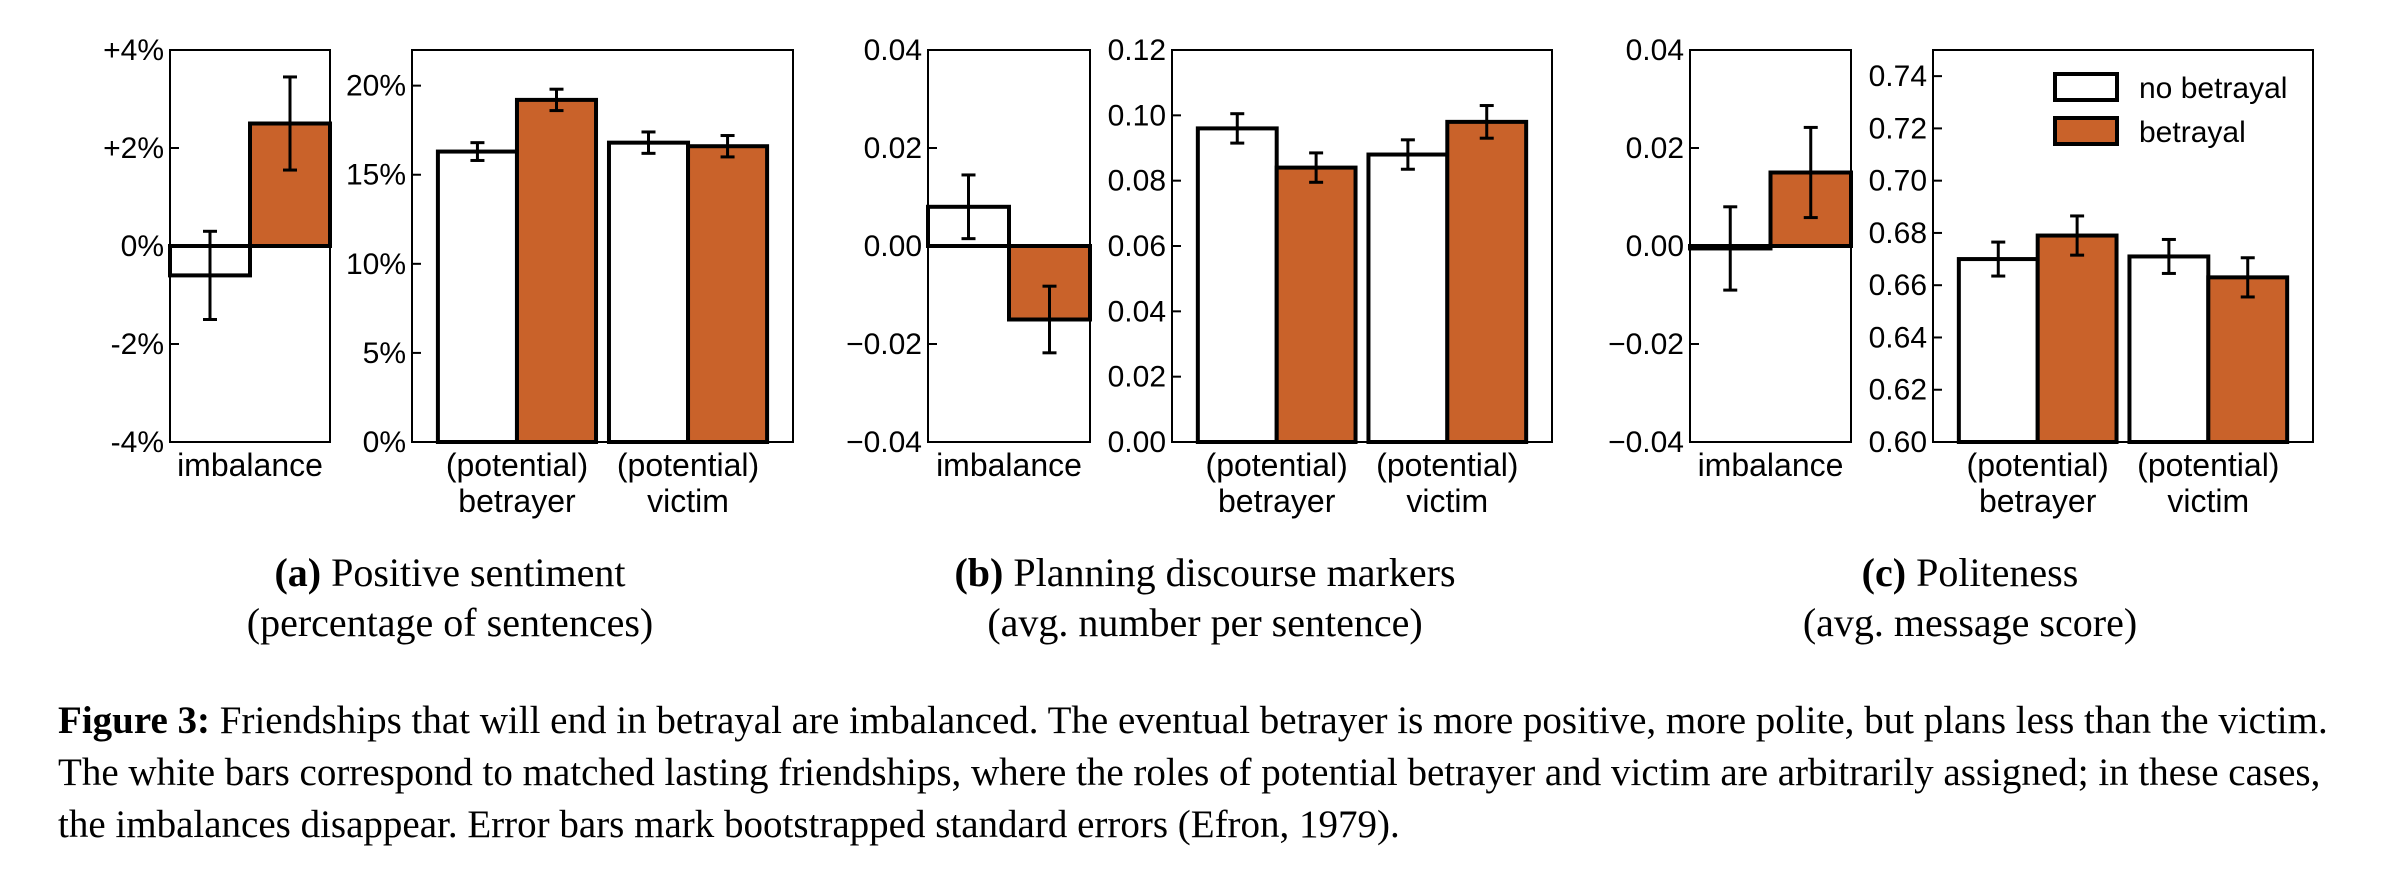 Image resolution: width=2394 pixels, height=886 pixels. What do you see at coordinates (1137, 377) in the screenshot?
I see `roles-y-tick-label: 0.02` at bounding box center [1137, 377].